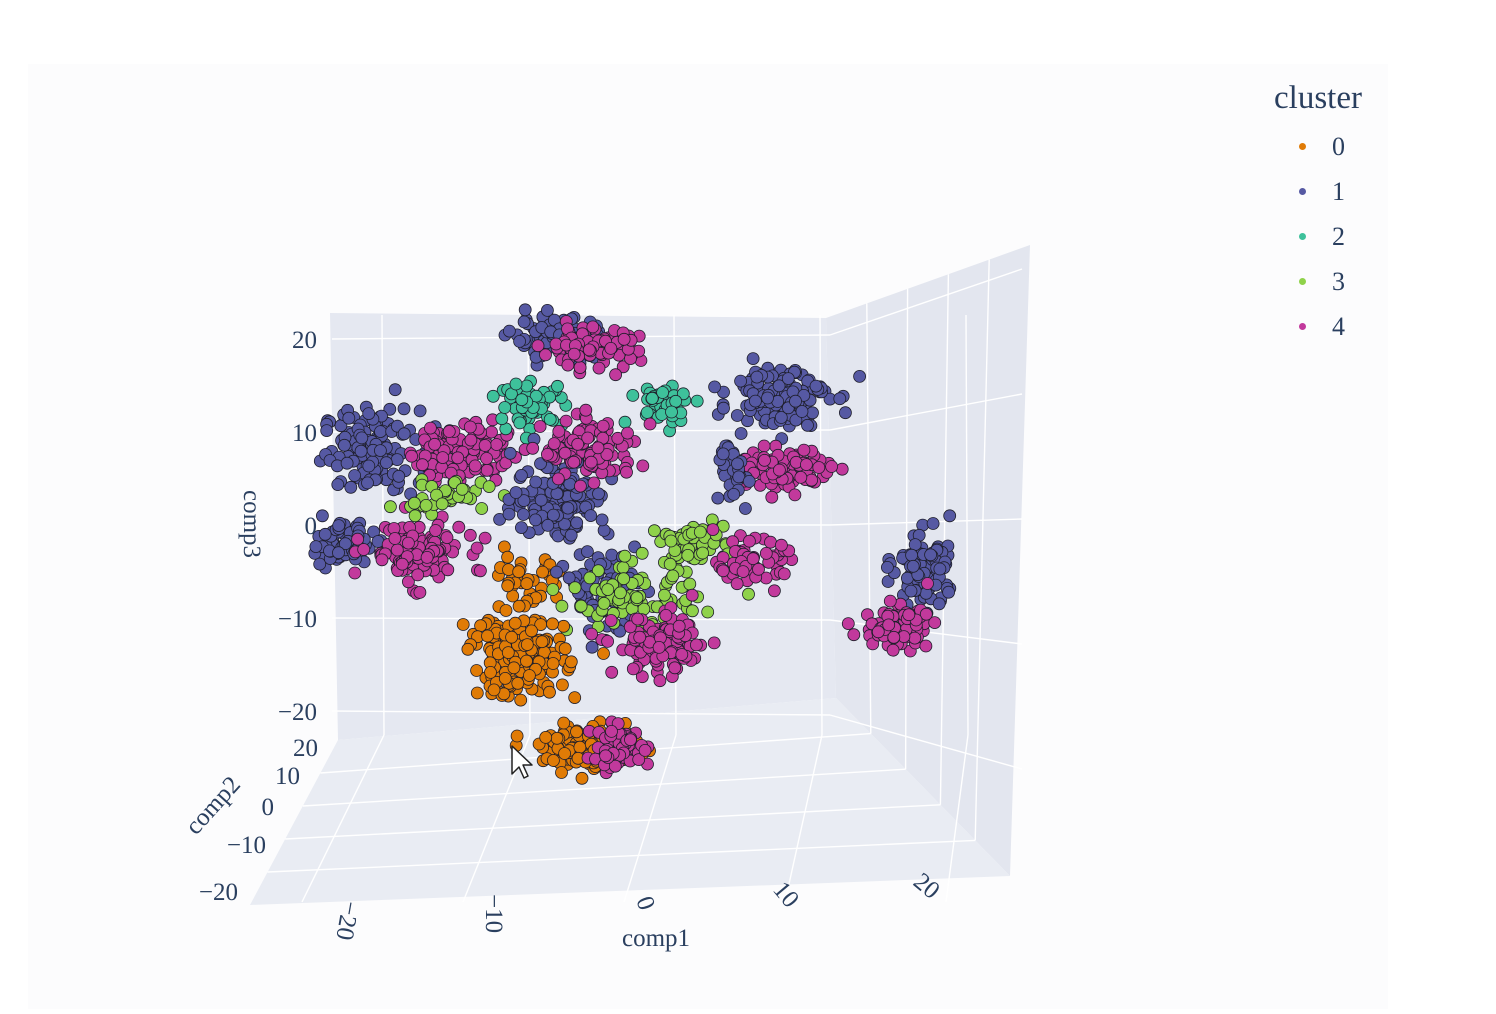 The image size is (1496, 1014). Describe the element at coordinates (522, 762) in the screenshot. I see `mouse-pointer-icon` at that location.